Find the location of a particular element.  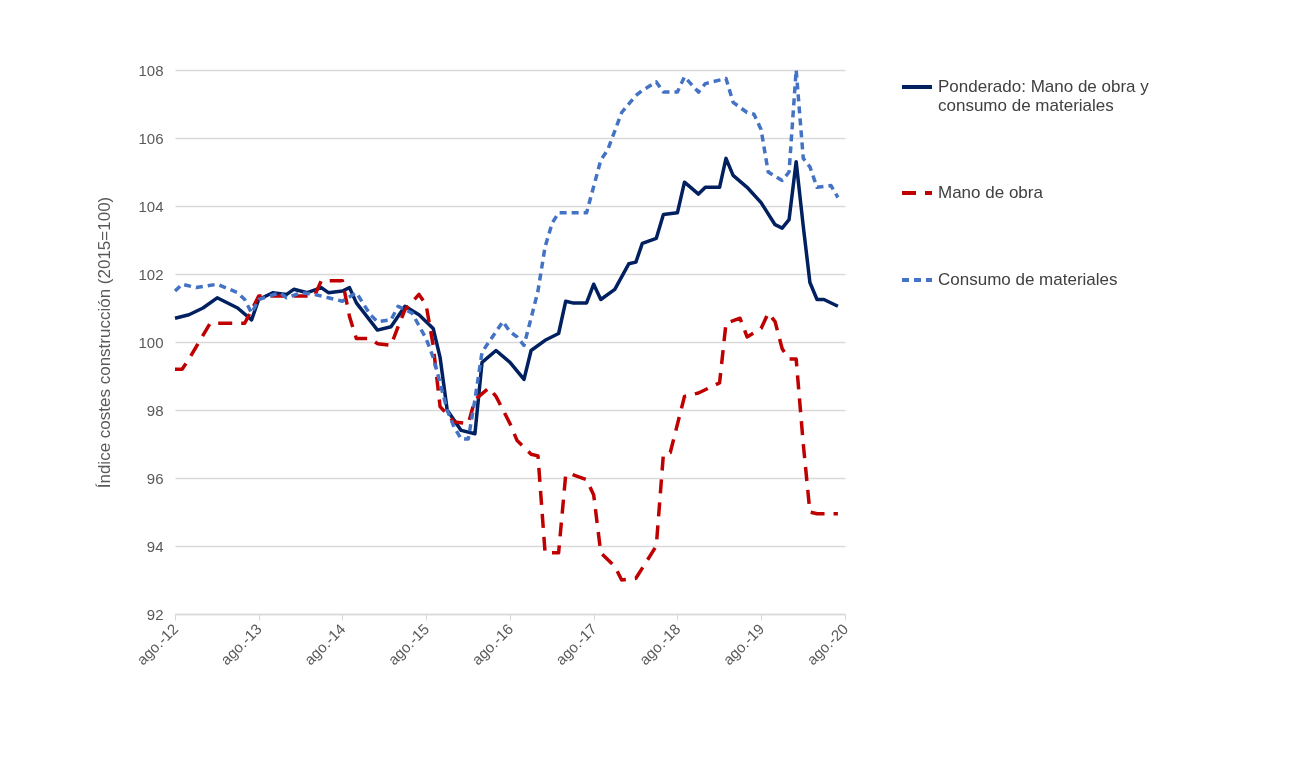

legend-label: Ponderado: Mano de obra y consumo de materiales is located at coordinates (1044, 96).